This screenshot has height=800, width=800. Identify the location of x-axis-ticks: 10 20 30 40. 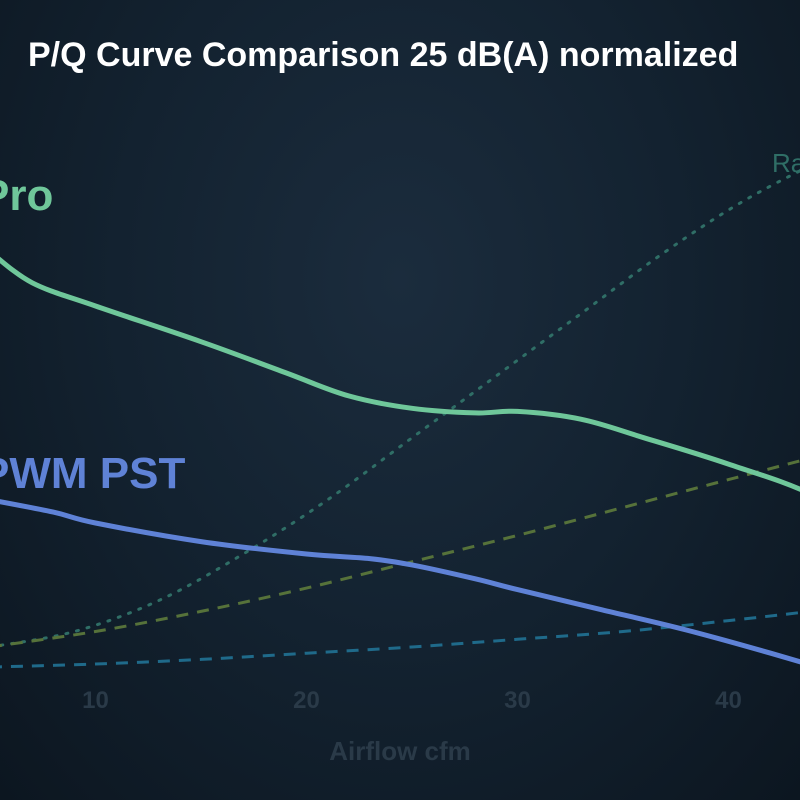
(412, 700).